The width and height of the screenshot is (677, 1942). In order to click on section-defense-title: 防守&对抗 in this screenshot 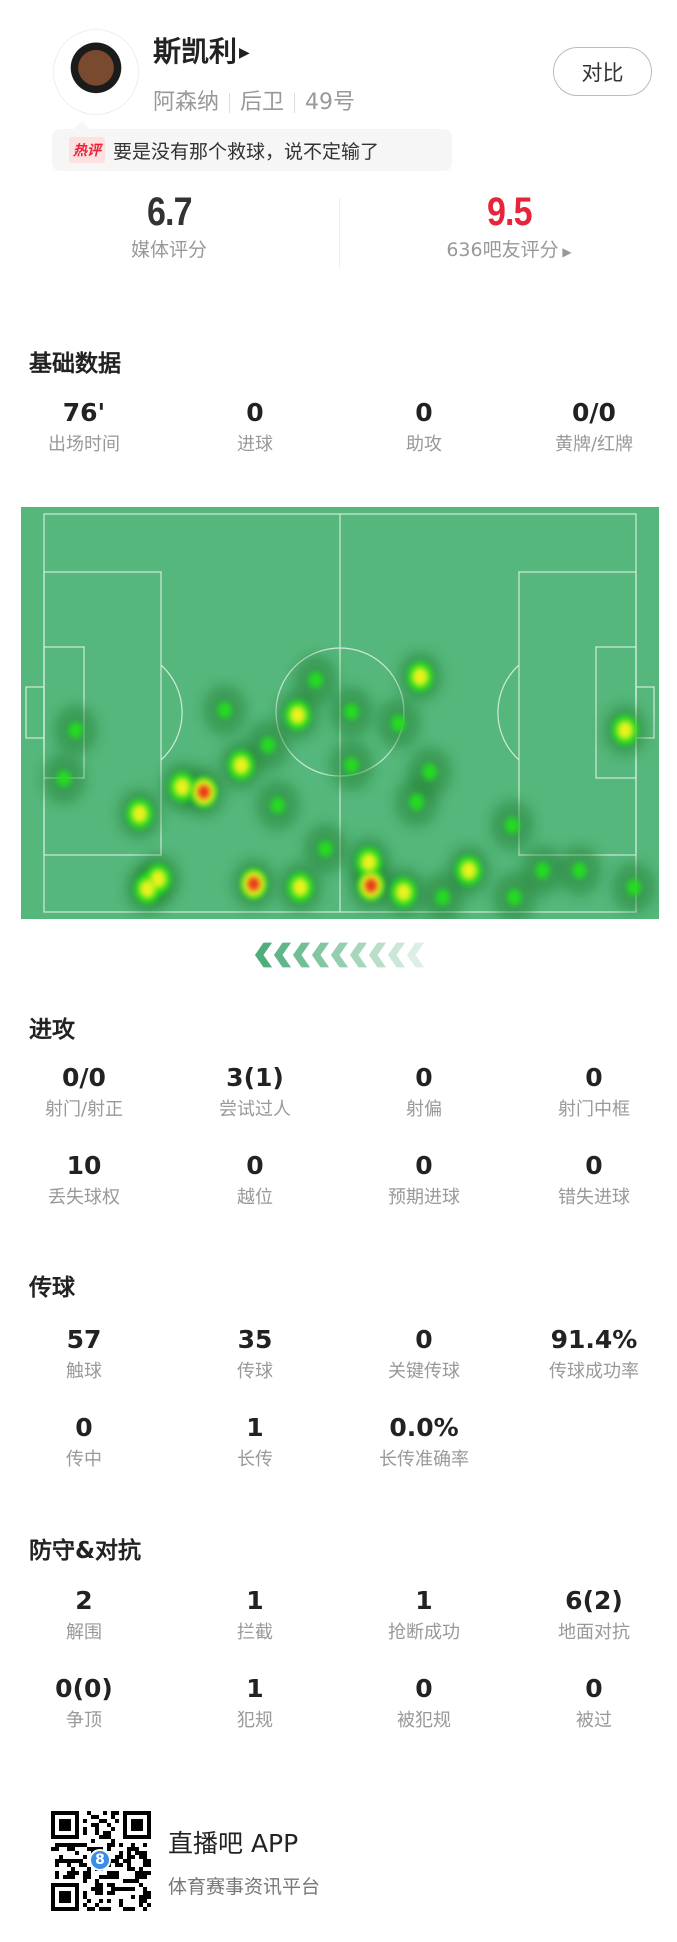, I will do `click(85, 1551)`.